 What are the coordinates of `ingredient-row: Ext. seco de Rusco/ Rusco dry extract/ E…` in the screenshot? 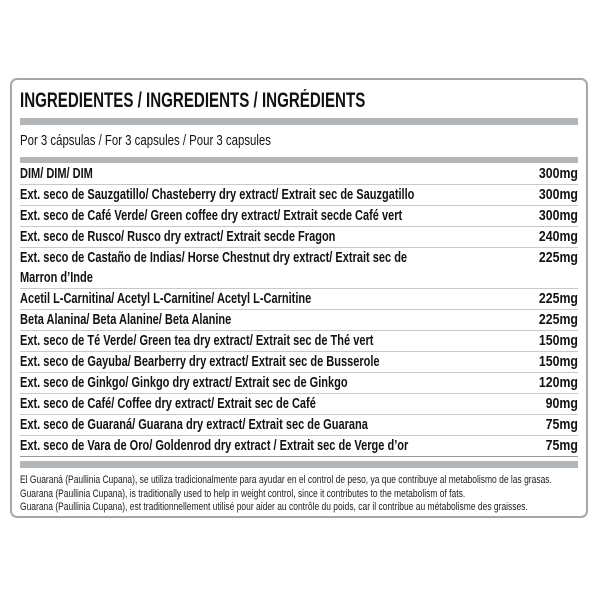 It's located at (299, 237).